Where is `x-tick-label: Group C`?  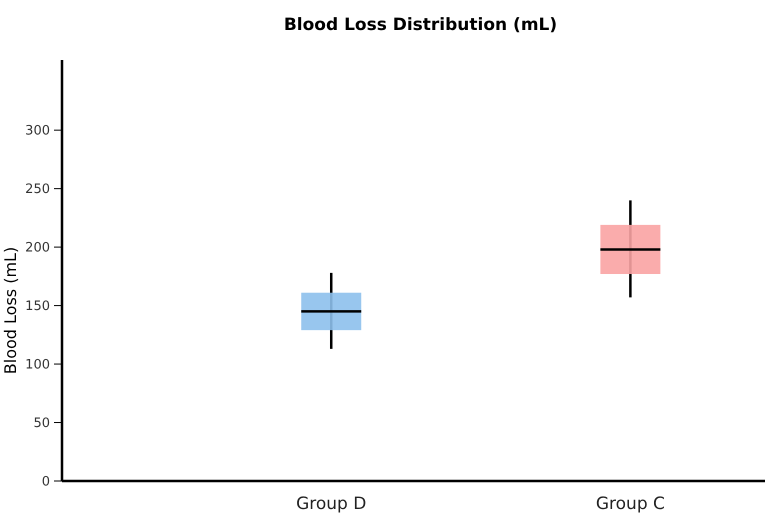
x-tick-label: Group C is located at coordinates (630, 504).